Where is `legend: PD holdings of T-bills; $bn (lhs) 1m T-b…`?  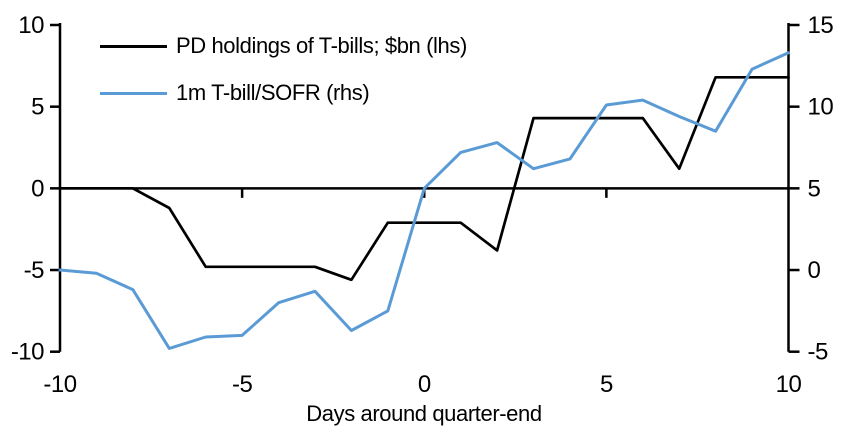
legend: PD holdings of T-bills; $bn (lhs) 1m T-b… is located at coordinates (283, 69).